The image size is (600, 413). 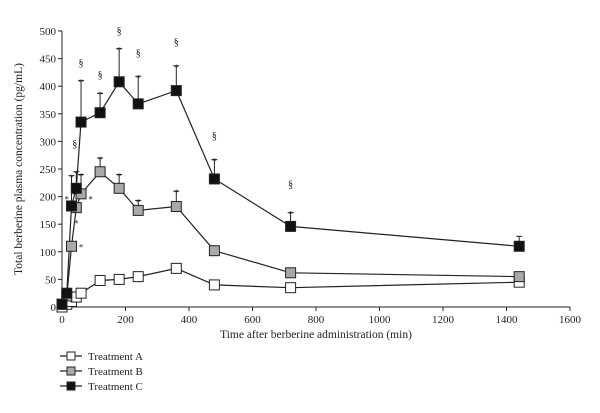 I want to click on legend-label: Treatment C, so click(x=115, y=387).